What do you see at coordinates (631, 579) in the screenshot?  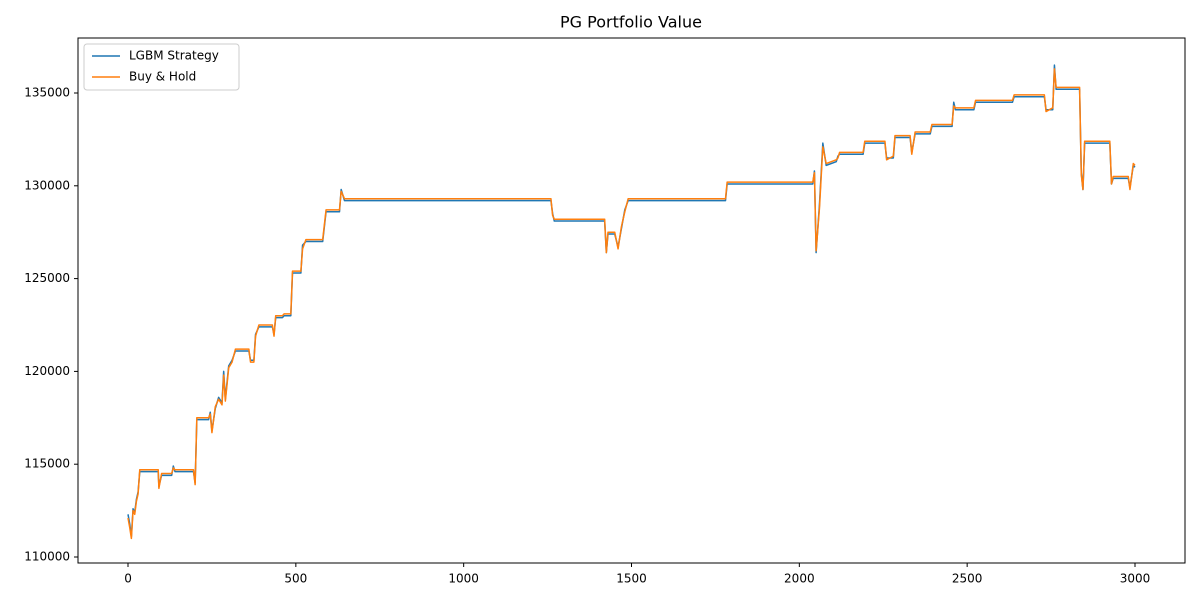 I see `x-tick-label: 1500` at bounding box center [631, 579].